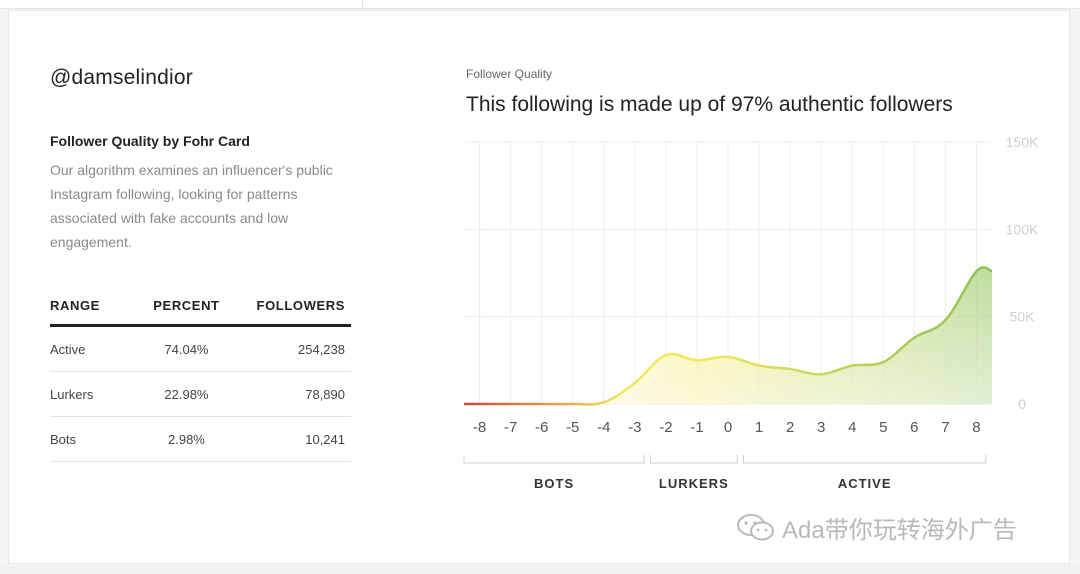  I want to click on chart-subtitle: Follower Quality, so click(509, 74).